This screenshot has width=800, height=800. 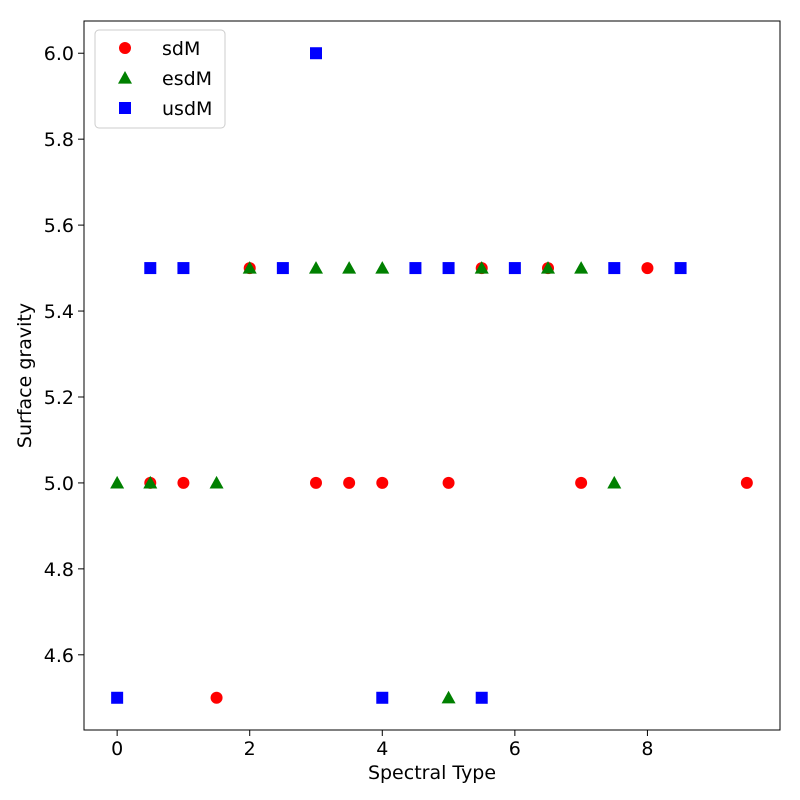 What do you see at coordinates (59, 54) in the screenshot?
I see `y-tick-label: 6.0` at bounding box center [59, 54].